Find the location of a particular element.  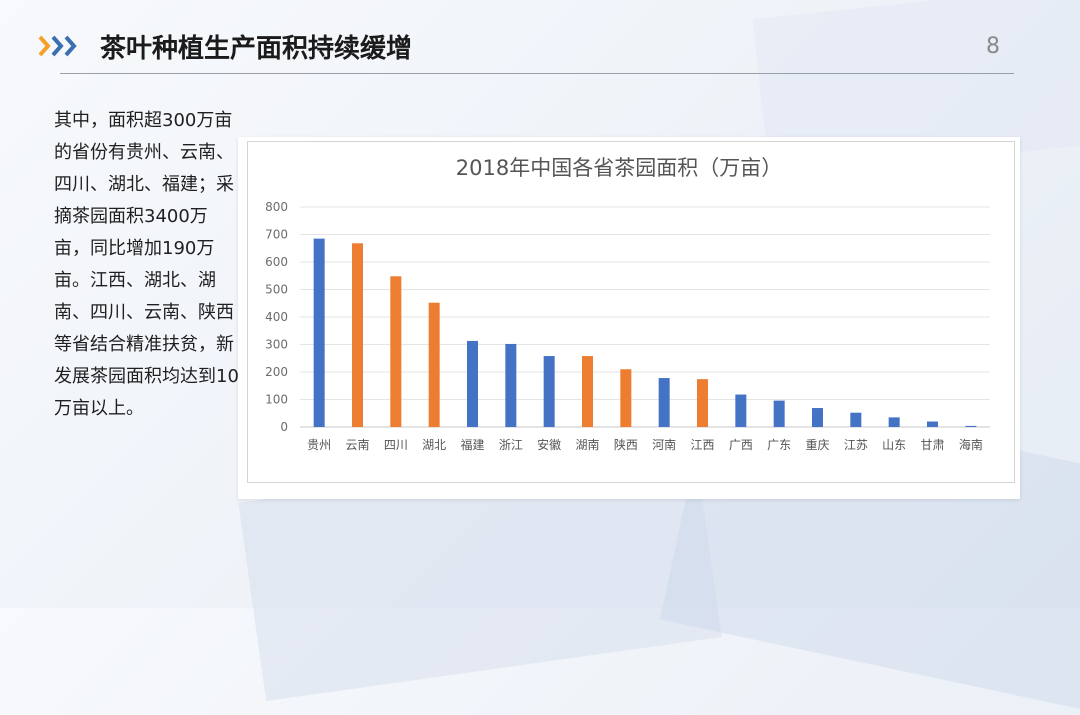

y-tick-label: 600 is located at coordinates (276, 262).